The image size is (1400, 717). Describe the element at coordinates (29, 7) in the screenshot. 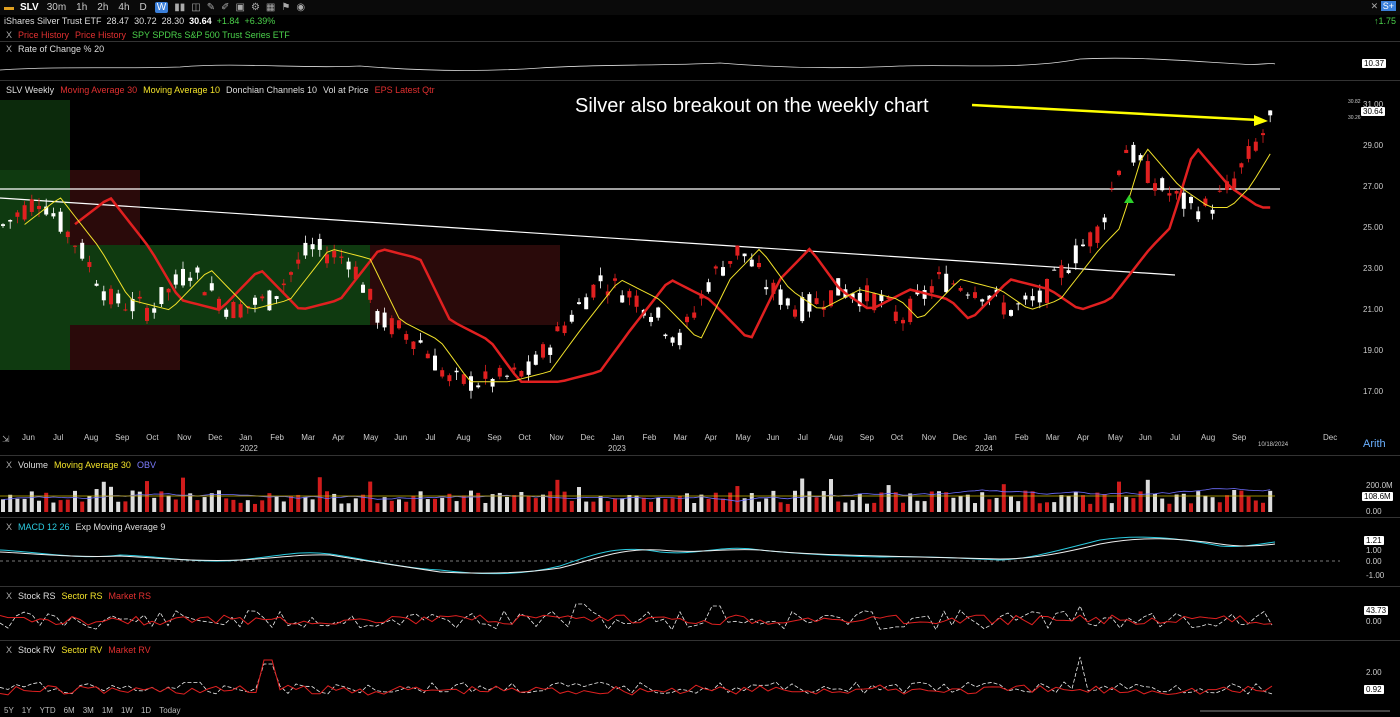

I see `symbol-label: SLV` at that location.